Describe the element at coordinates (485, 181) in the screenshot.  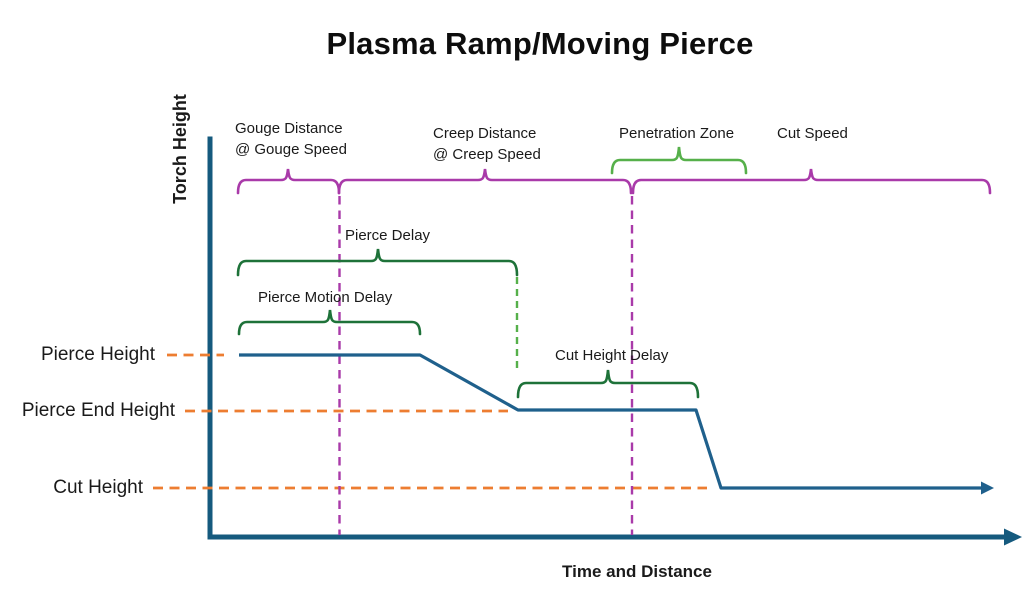
I see `creep-distance-bracket` at that location.